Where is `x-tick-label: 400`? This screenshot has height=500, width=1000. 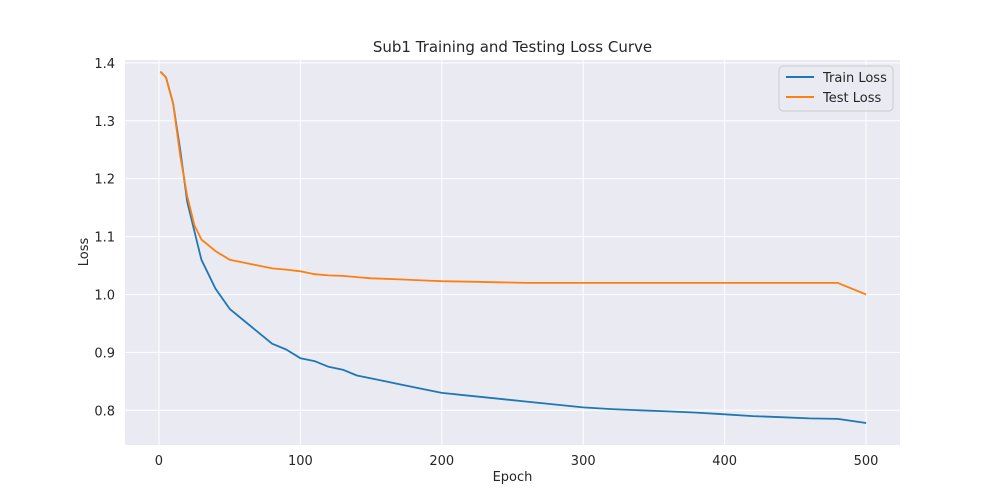 x-tick-label: 400 is located at coordinates (724, 461).